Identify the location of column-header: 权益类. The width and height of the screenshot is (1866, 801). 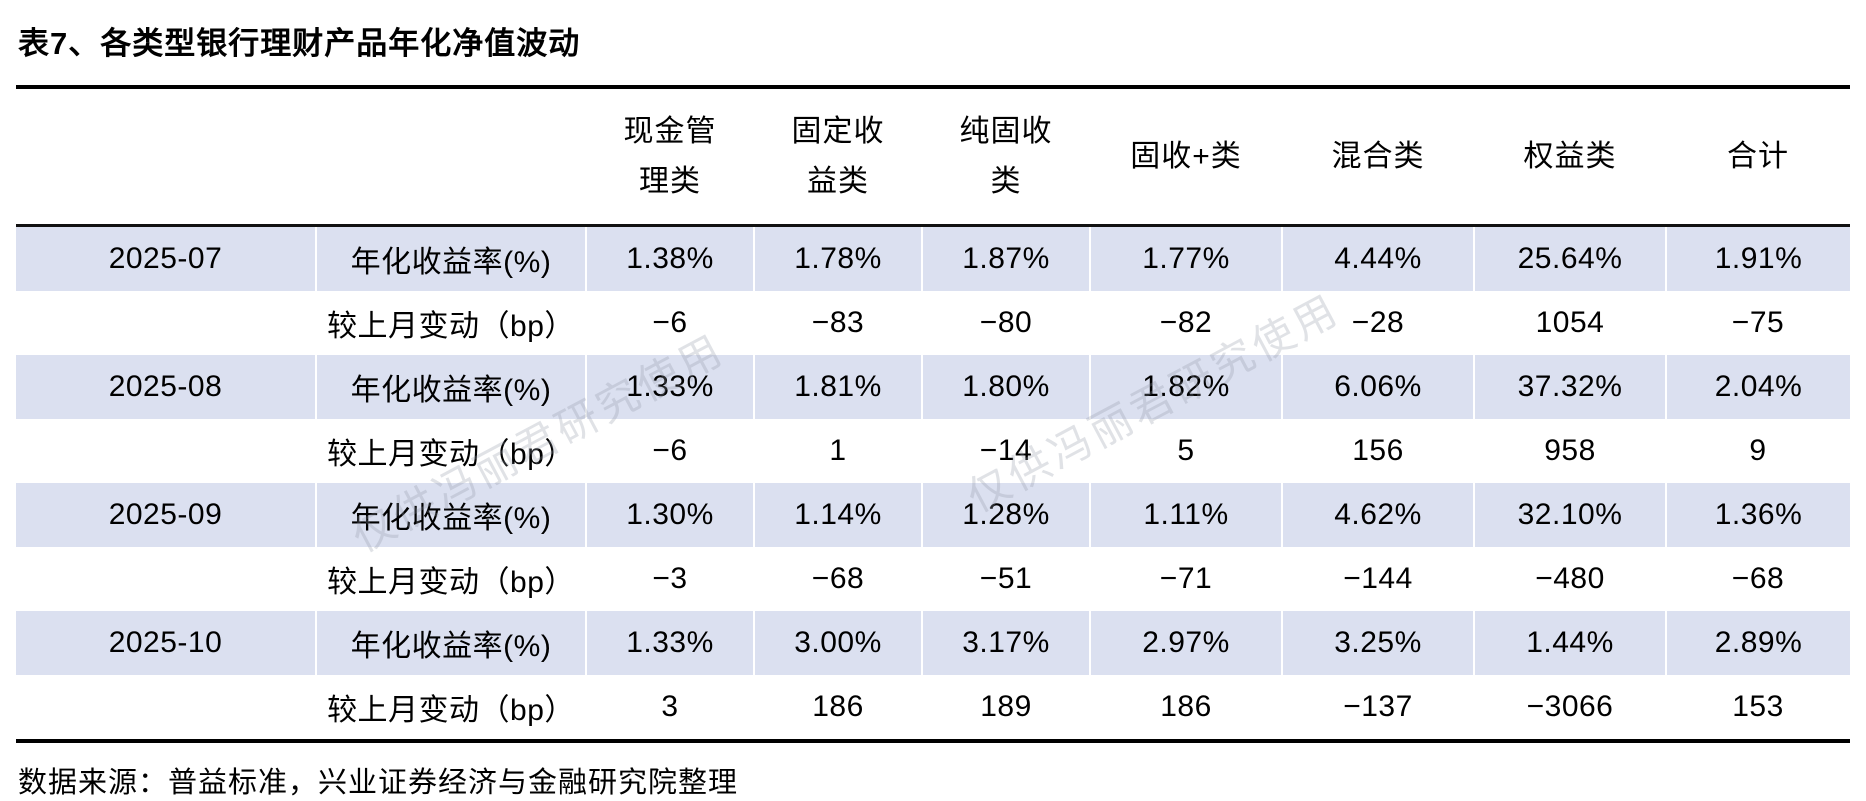
(1570, 157).